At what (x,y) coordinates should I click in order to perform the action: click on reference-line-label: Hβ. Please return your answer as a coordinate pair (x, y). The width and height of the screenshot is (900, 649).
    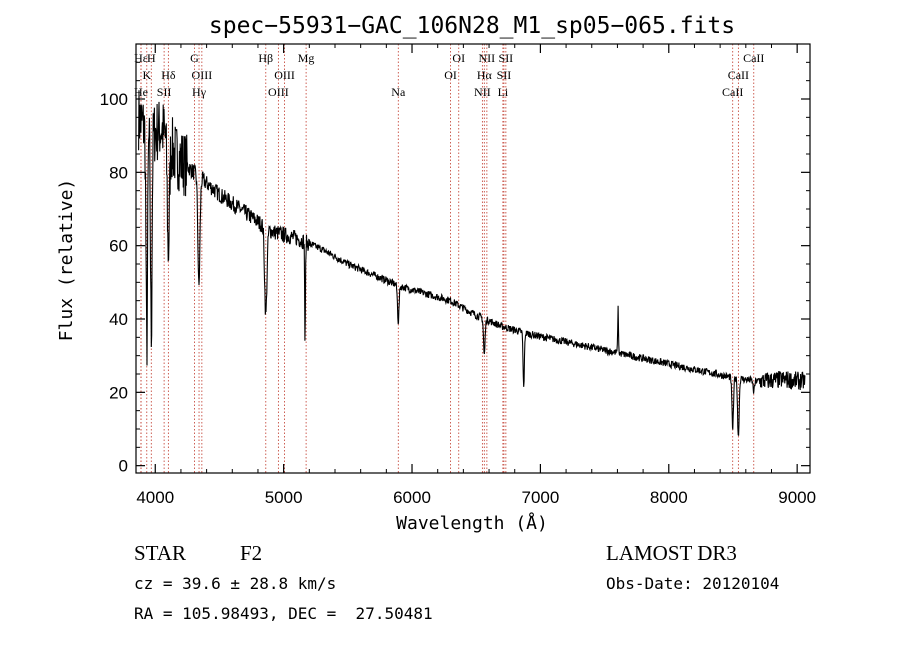
    Looking at the image, I should click on (265, 58).